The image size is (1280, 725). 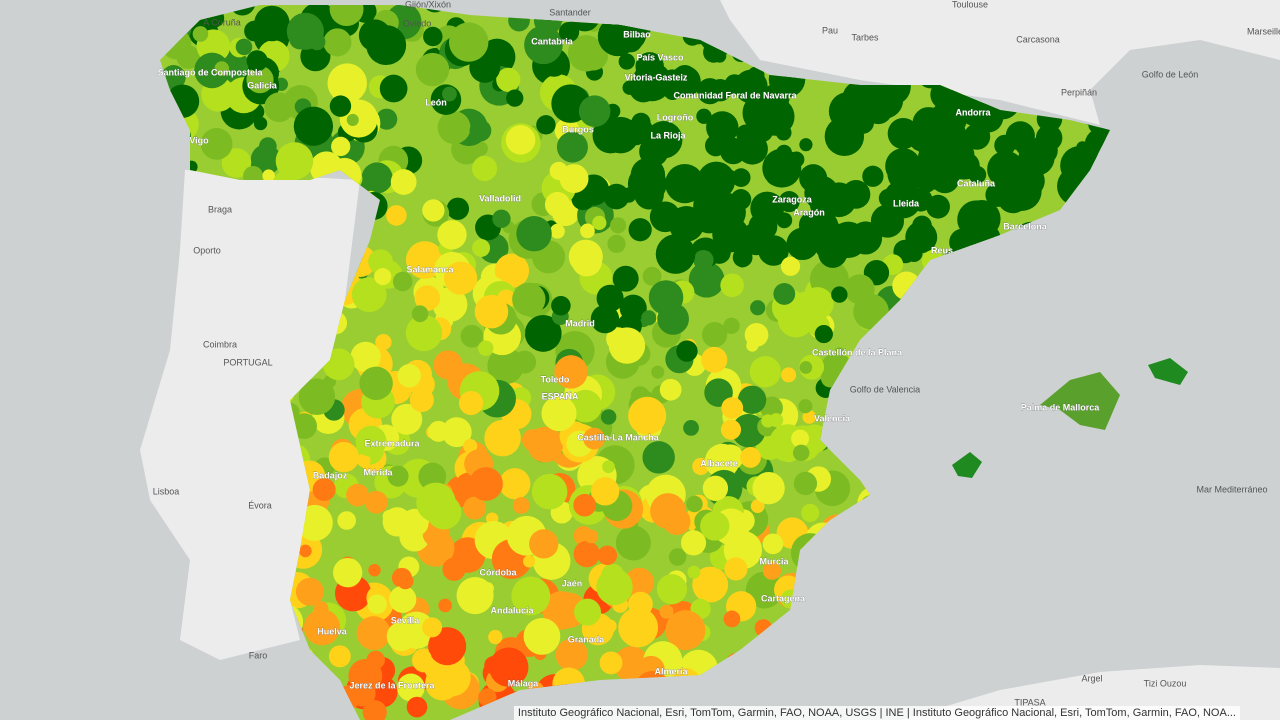 I want to click on place-label: Salamanca, so click(x=430, y=269).